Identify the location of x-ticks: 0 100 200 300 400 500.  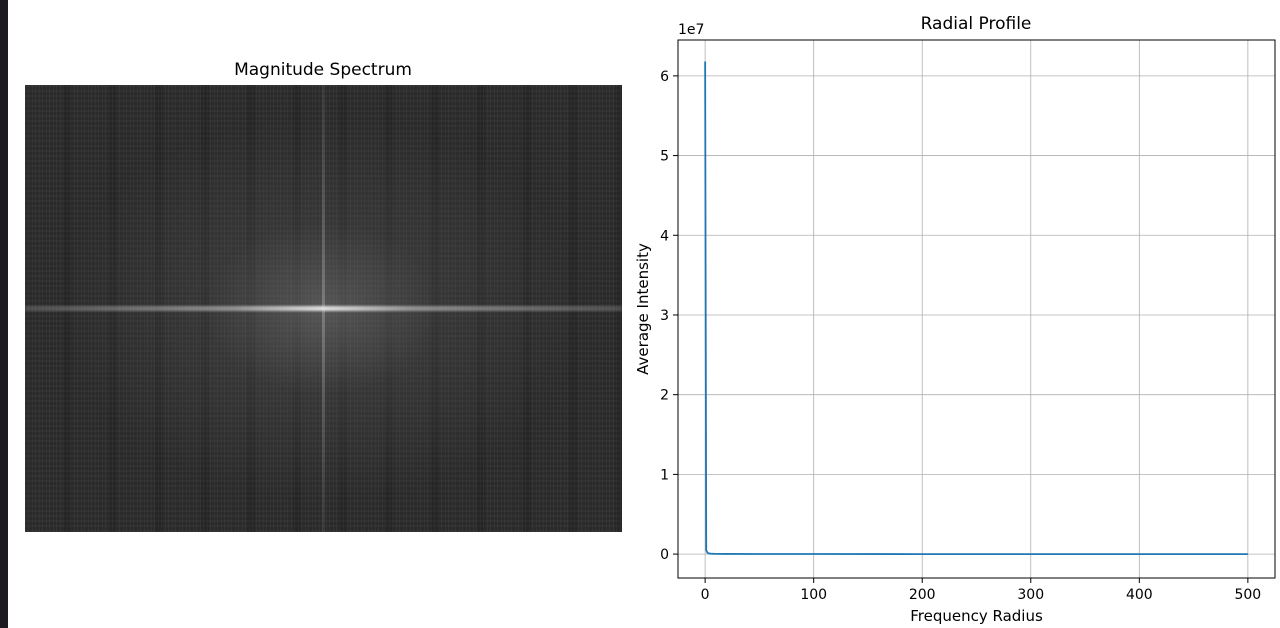
(981, 590).